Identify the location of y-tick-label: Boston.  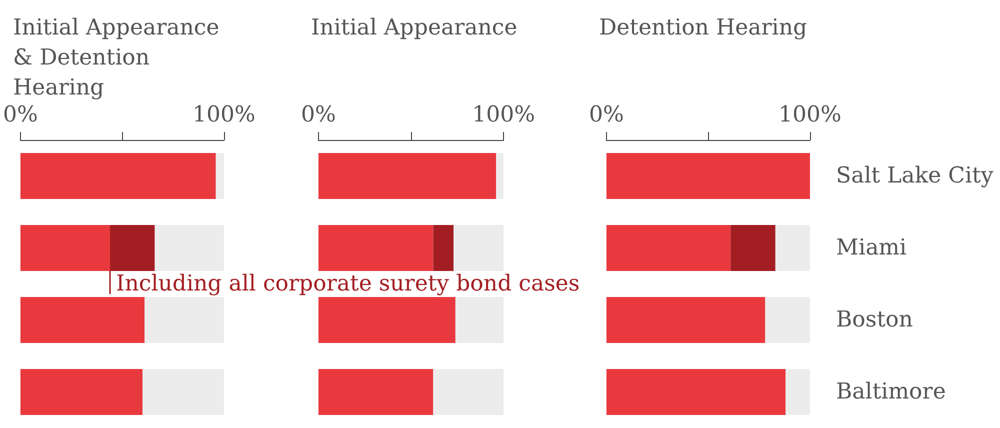
(874, 320).